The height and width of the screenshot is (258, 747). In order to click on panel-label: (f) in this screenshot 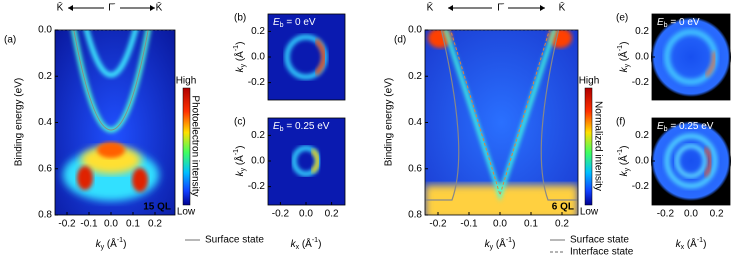, I will do `click(620, 122)`.